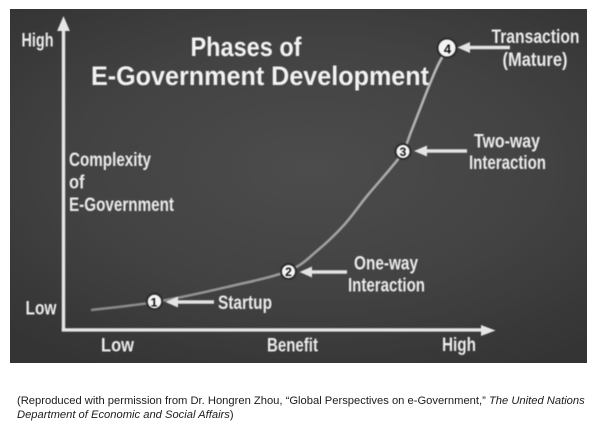 This screenshot has width=600, height=431. What do you see at coordinates (288, 272) in the screenshot?
I see `svg-text: 2` at bounding box center [288, 272].